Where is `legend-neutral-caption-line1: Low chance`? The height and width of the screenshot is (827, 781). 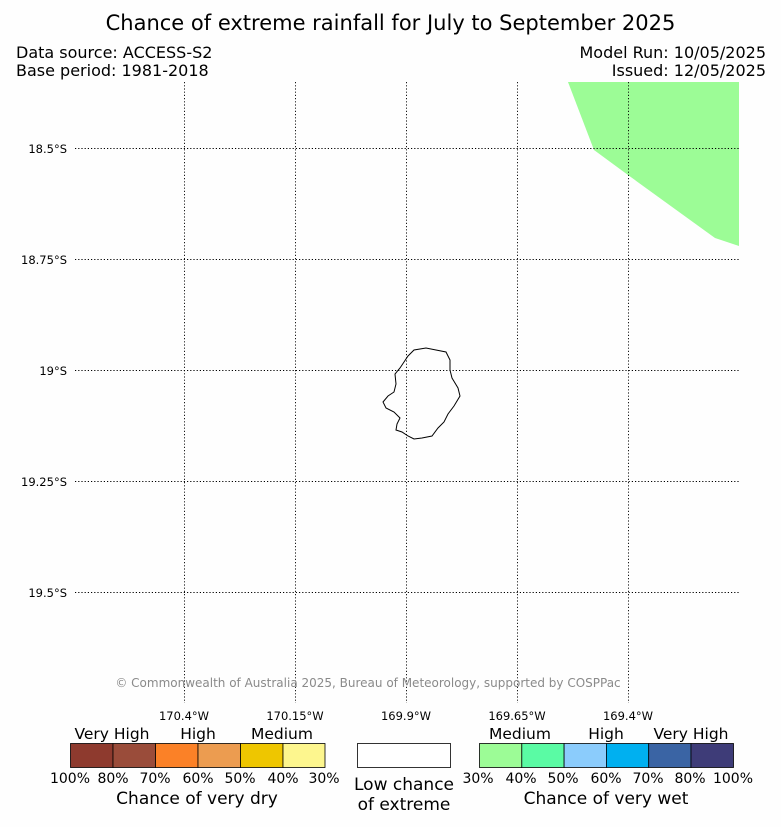
legend-neutral-caption-line1: Low chance is located at coordinates (404, 785).